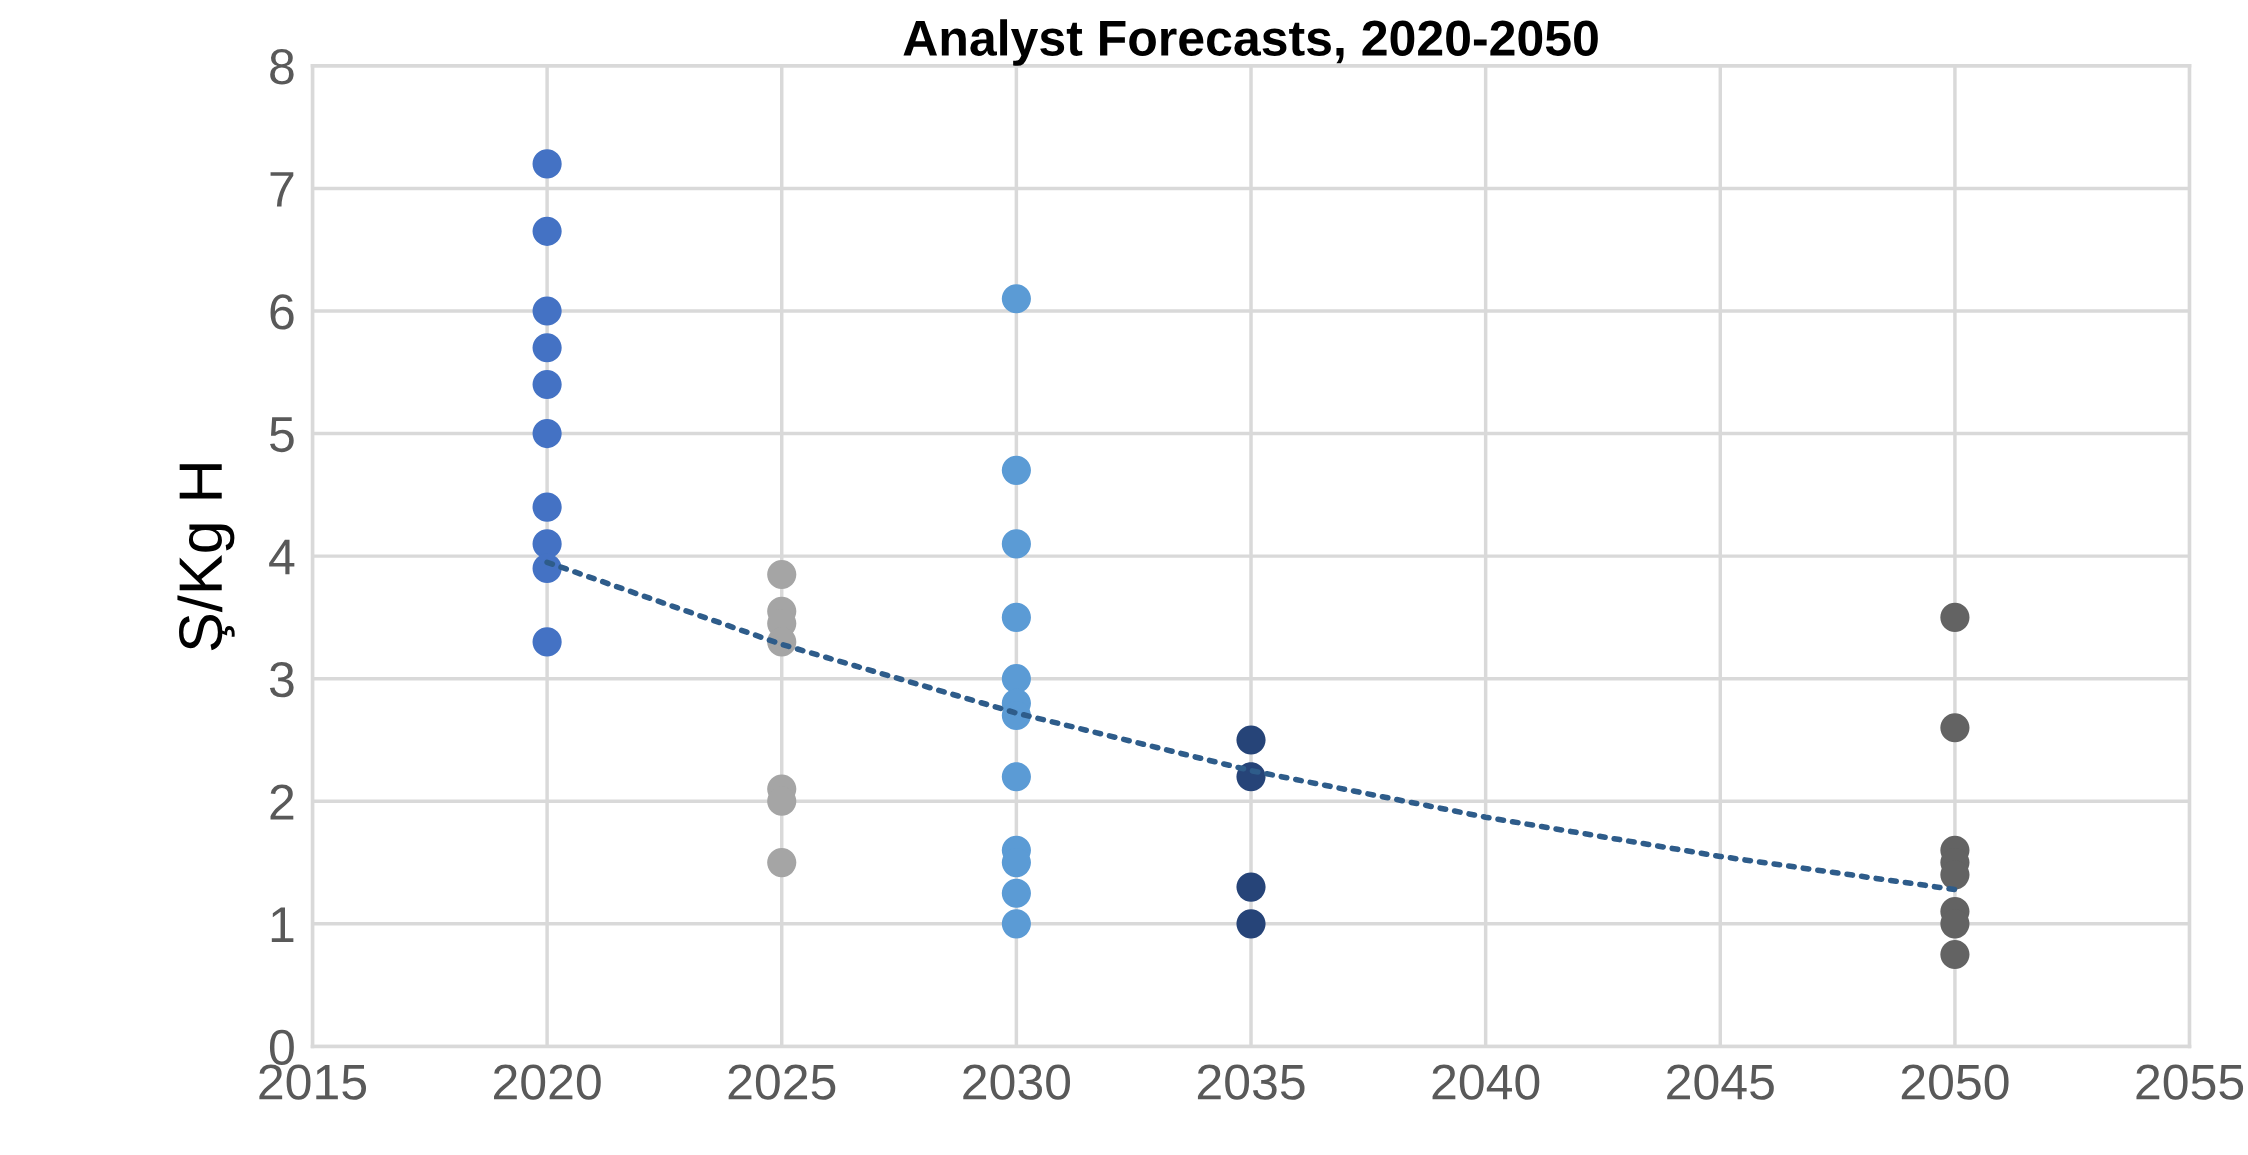  I want to click on chart-title: Analyst Forecasts, 2020-2050, so click(1250, 42).